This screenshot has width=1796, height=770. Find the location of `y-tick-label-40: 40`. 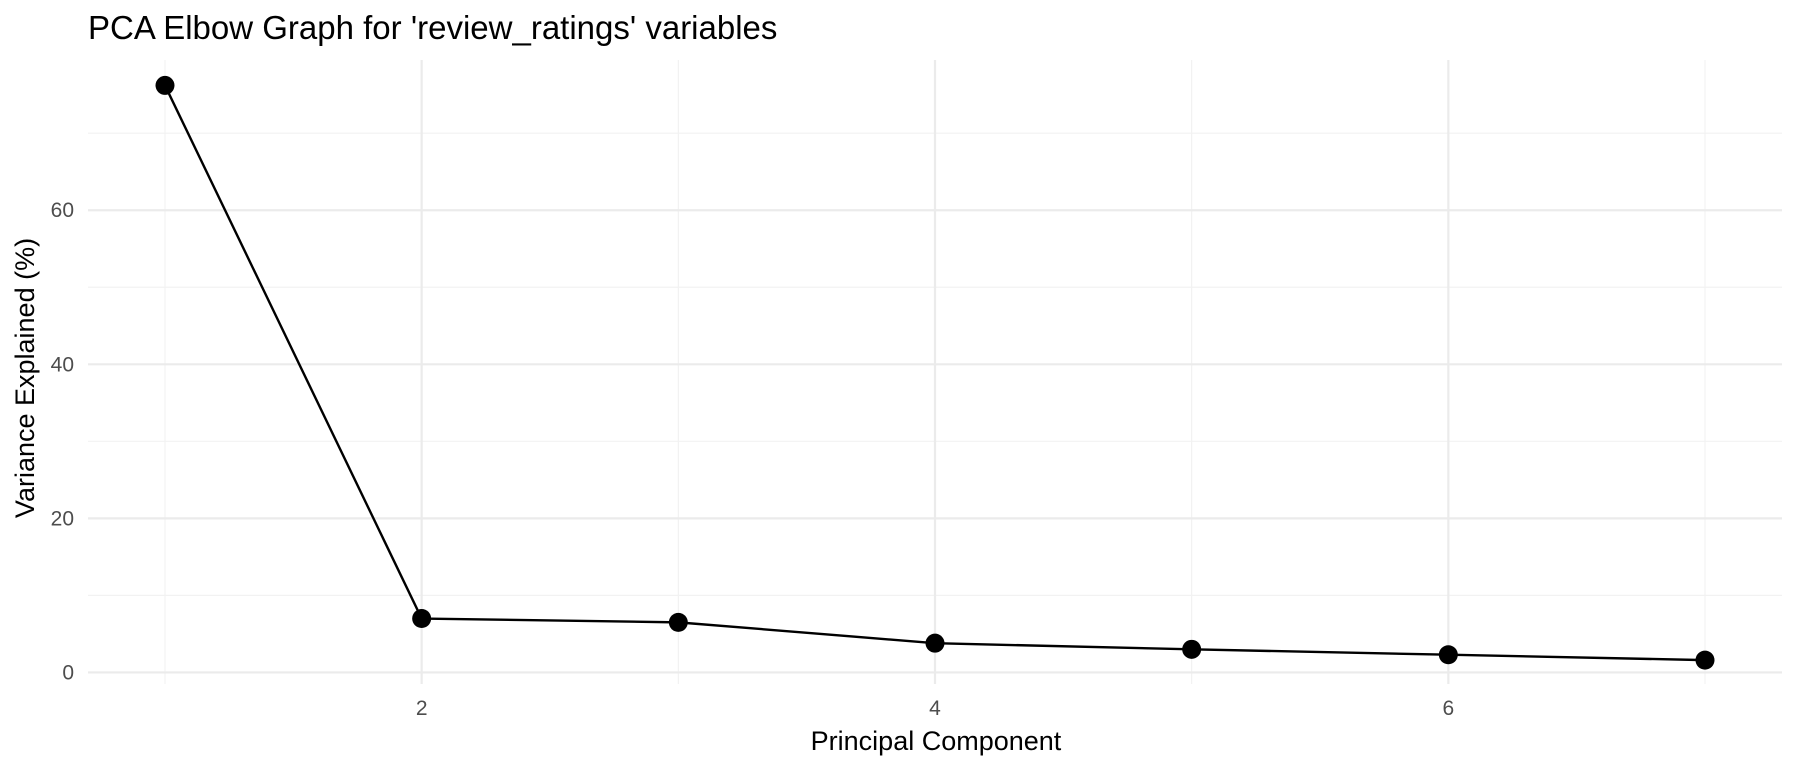

y-tick-label-40: 40 is located at coordinates (62, 364).